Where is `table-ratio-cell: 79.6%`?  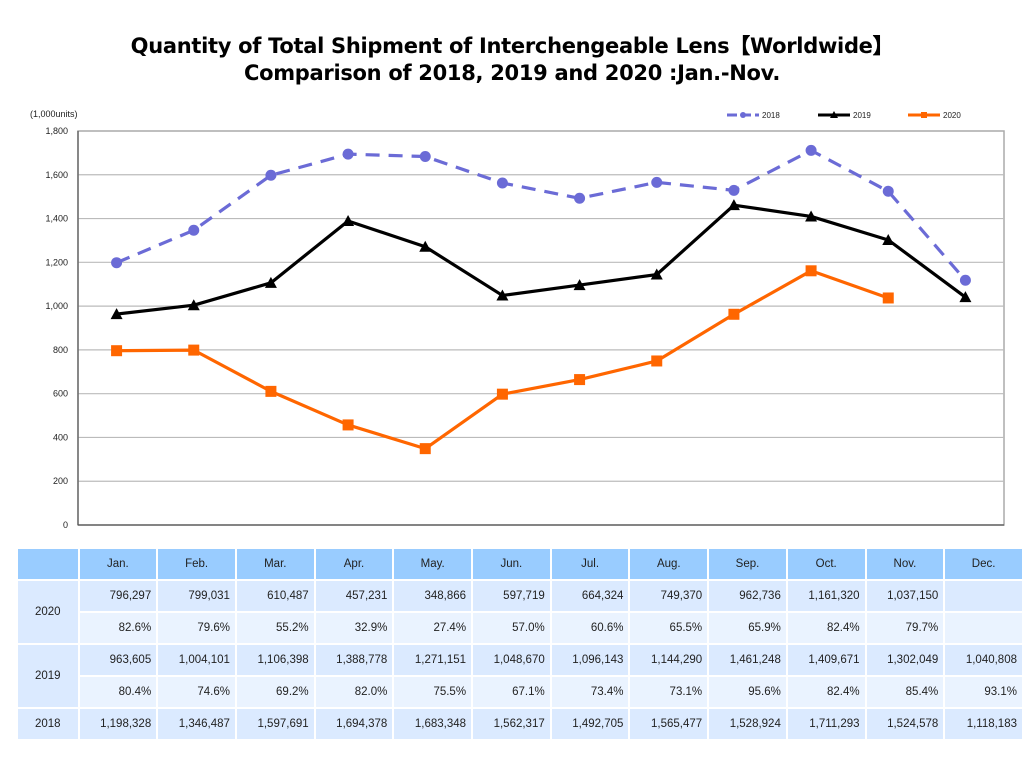
table-ratio-cell: 79.6% is located at coordinates (196, 628).